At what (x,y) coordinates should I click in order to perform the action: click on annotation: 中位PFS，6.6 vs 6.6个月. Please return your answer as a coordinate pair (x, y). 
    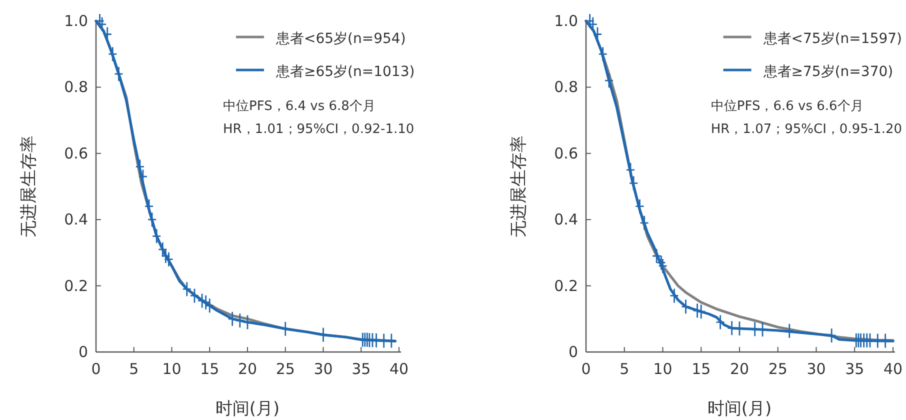
    Looking at the image, I should click on (787, 106).